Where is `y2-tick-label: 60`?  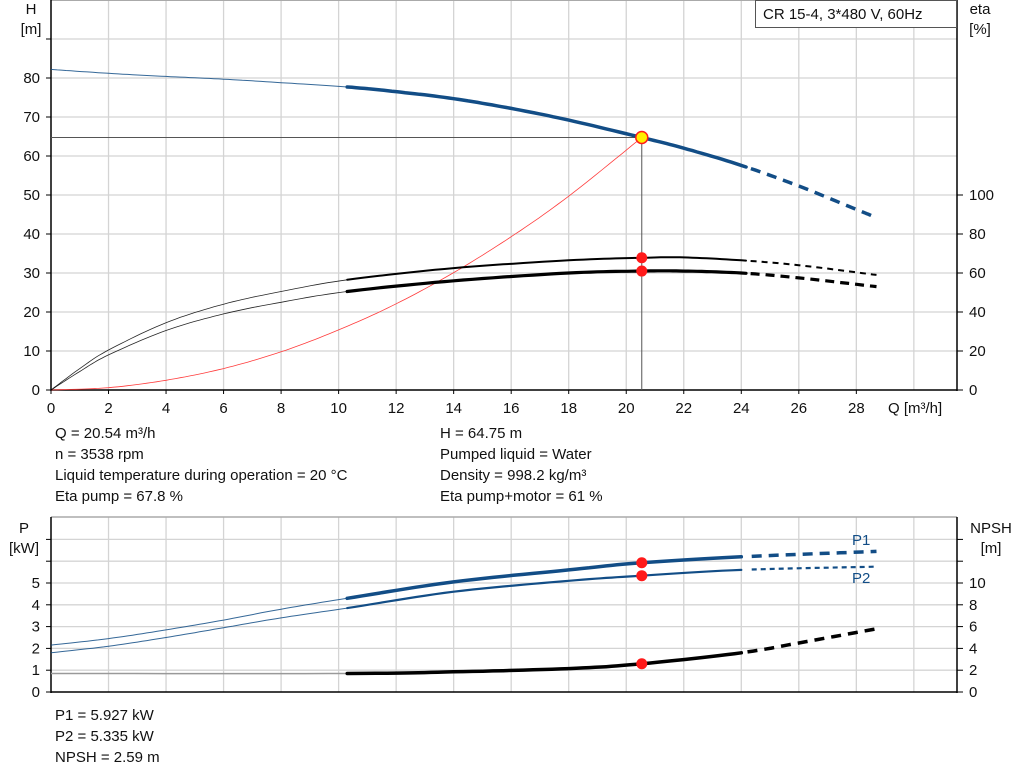 y2-tick-label: 60 is located at coordinates (977, 273).